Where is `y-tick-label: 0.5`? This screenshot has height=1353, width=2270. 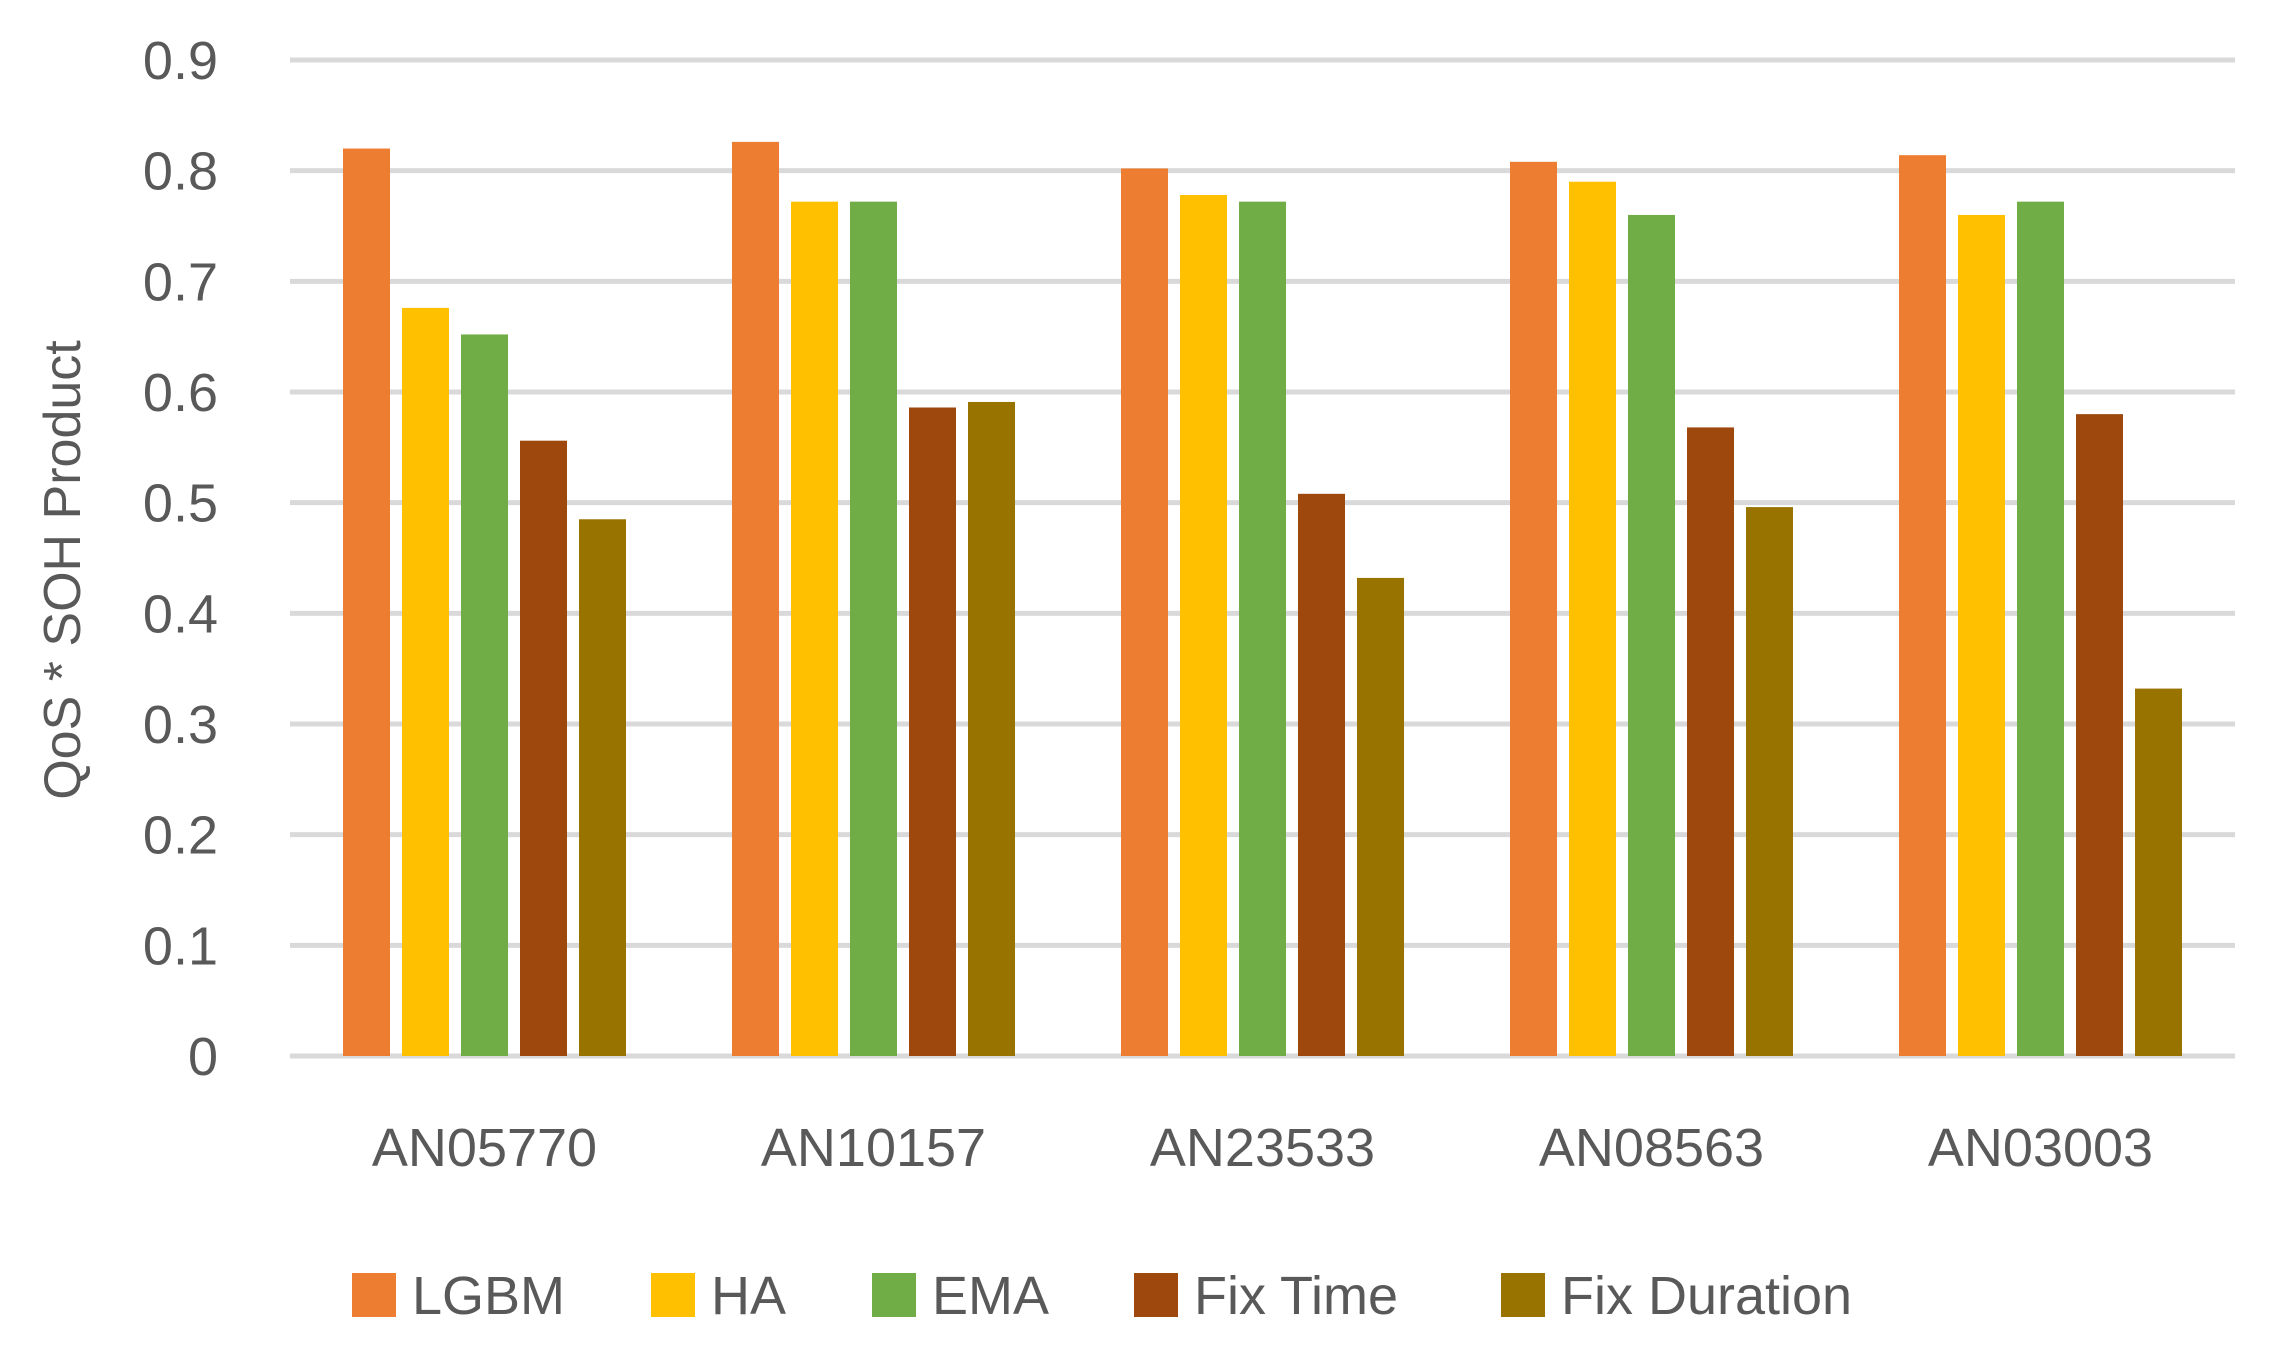 y-tick-label: 0.5 is located at coordinates (180, 504).